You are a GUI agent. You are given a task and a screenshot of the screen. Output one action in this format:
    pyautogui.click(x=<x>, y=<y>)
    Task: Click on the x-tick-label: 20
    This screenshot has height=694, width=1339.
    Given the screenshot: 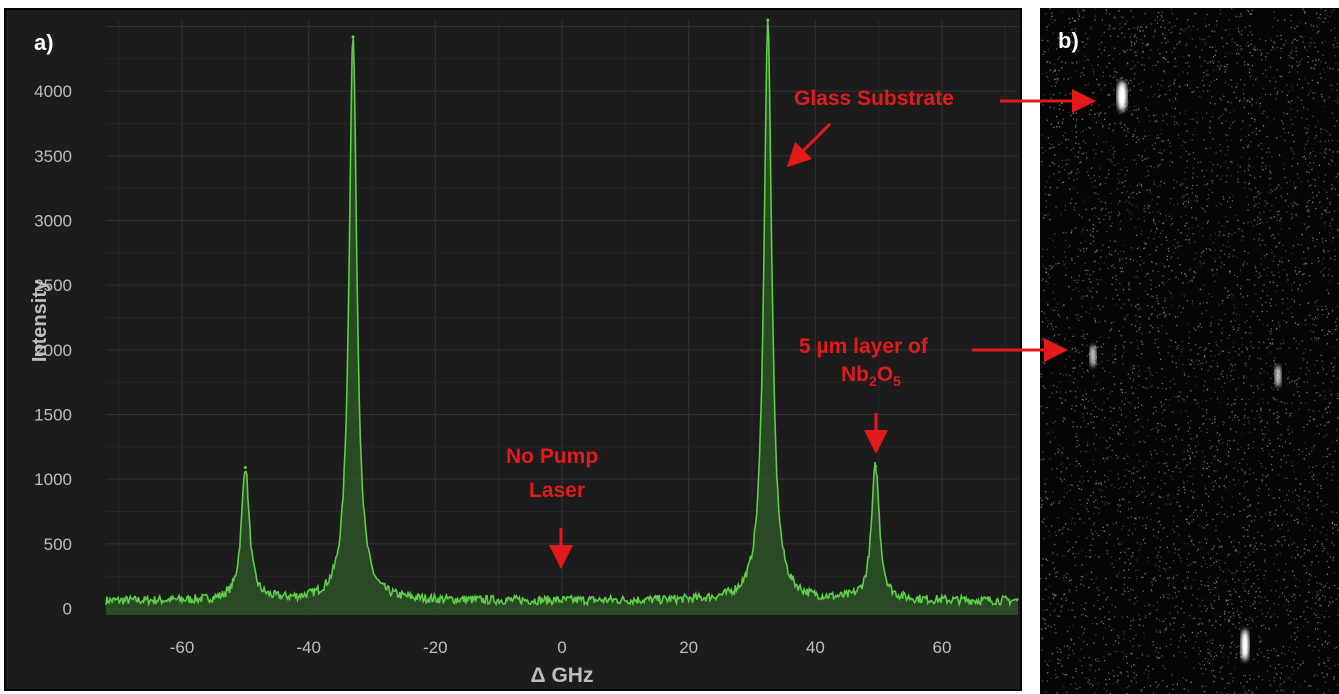 What is the action you would take?
    pyautogui.click(x=688, y=647)
    